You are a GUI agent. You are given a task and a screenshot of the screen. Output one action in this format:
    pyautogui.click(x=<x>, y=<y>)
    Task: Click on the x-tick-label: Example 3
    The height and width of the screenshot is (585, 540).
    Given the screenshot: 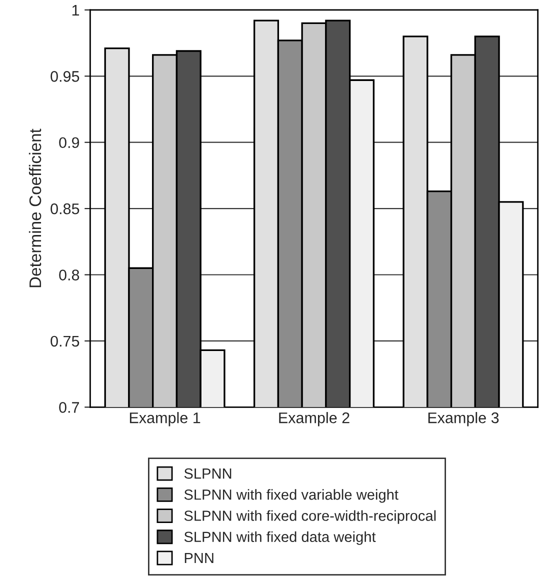 What is the action you would take?
    pyautogui.click(x=463, y=419)
    